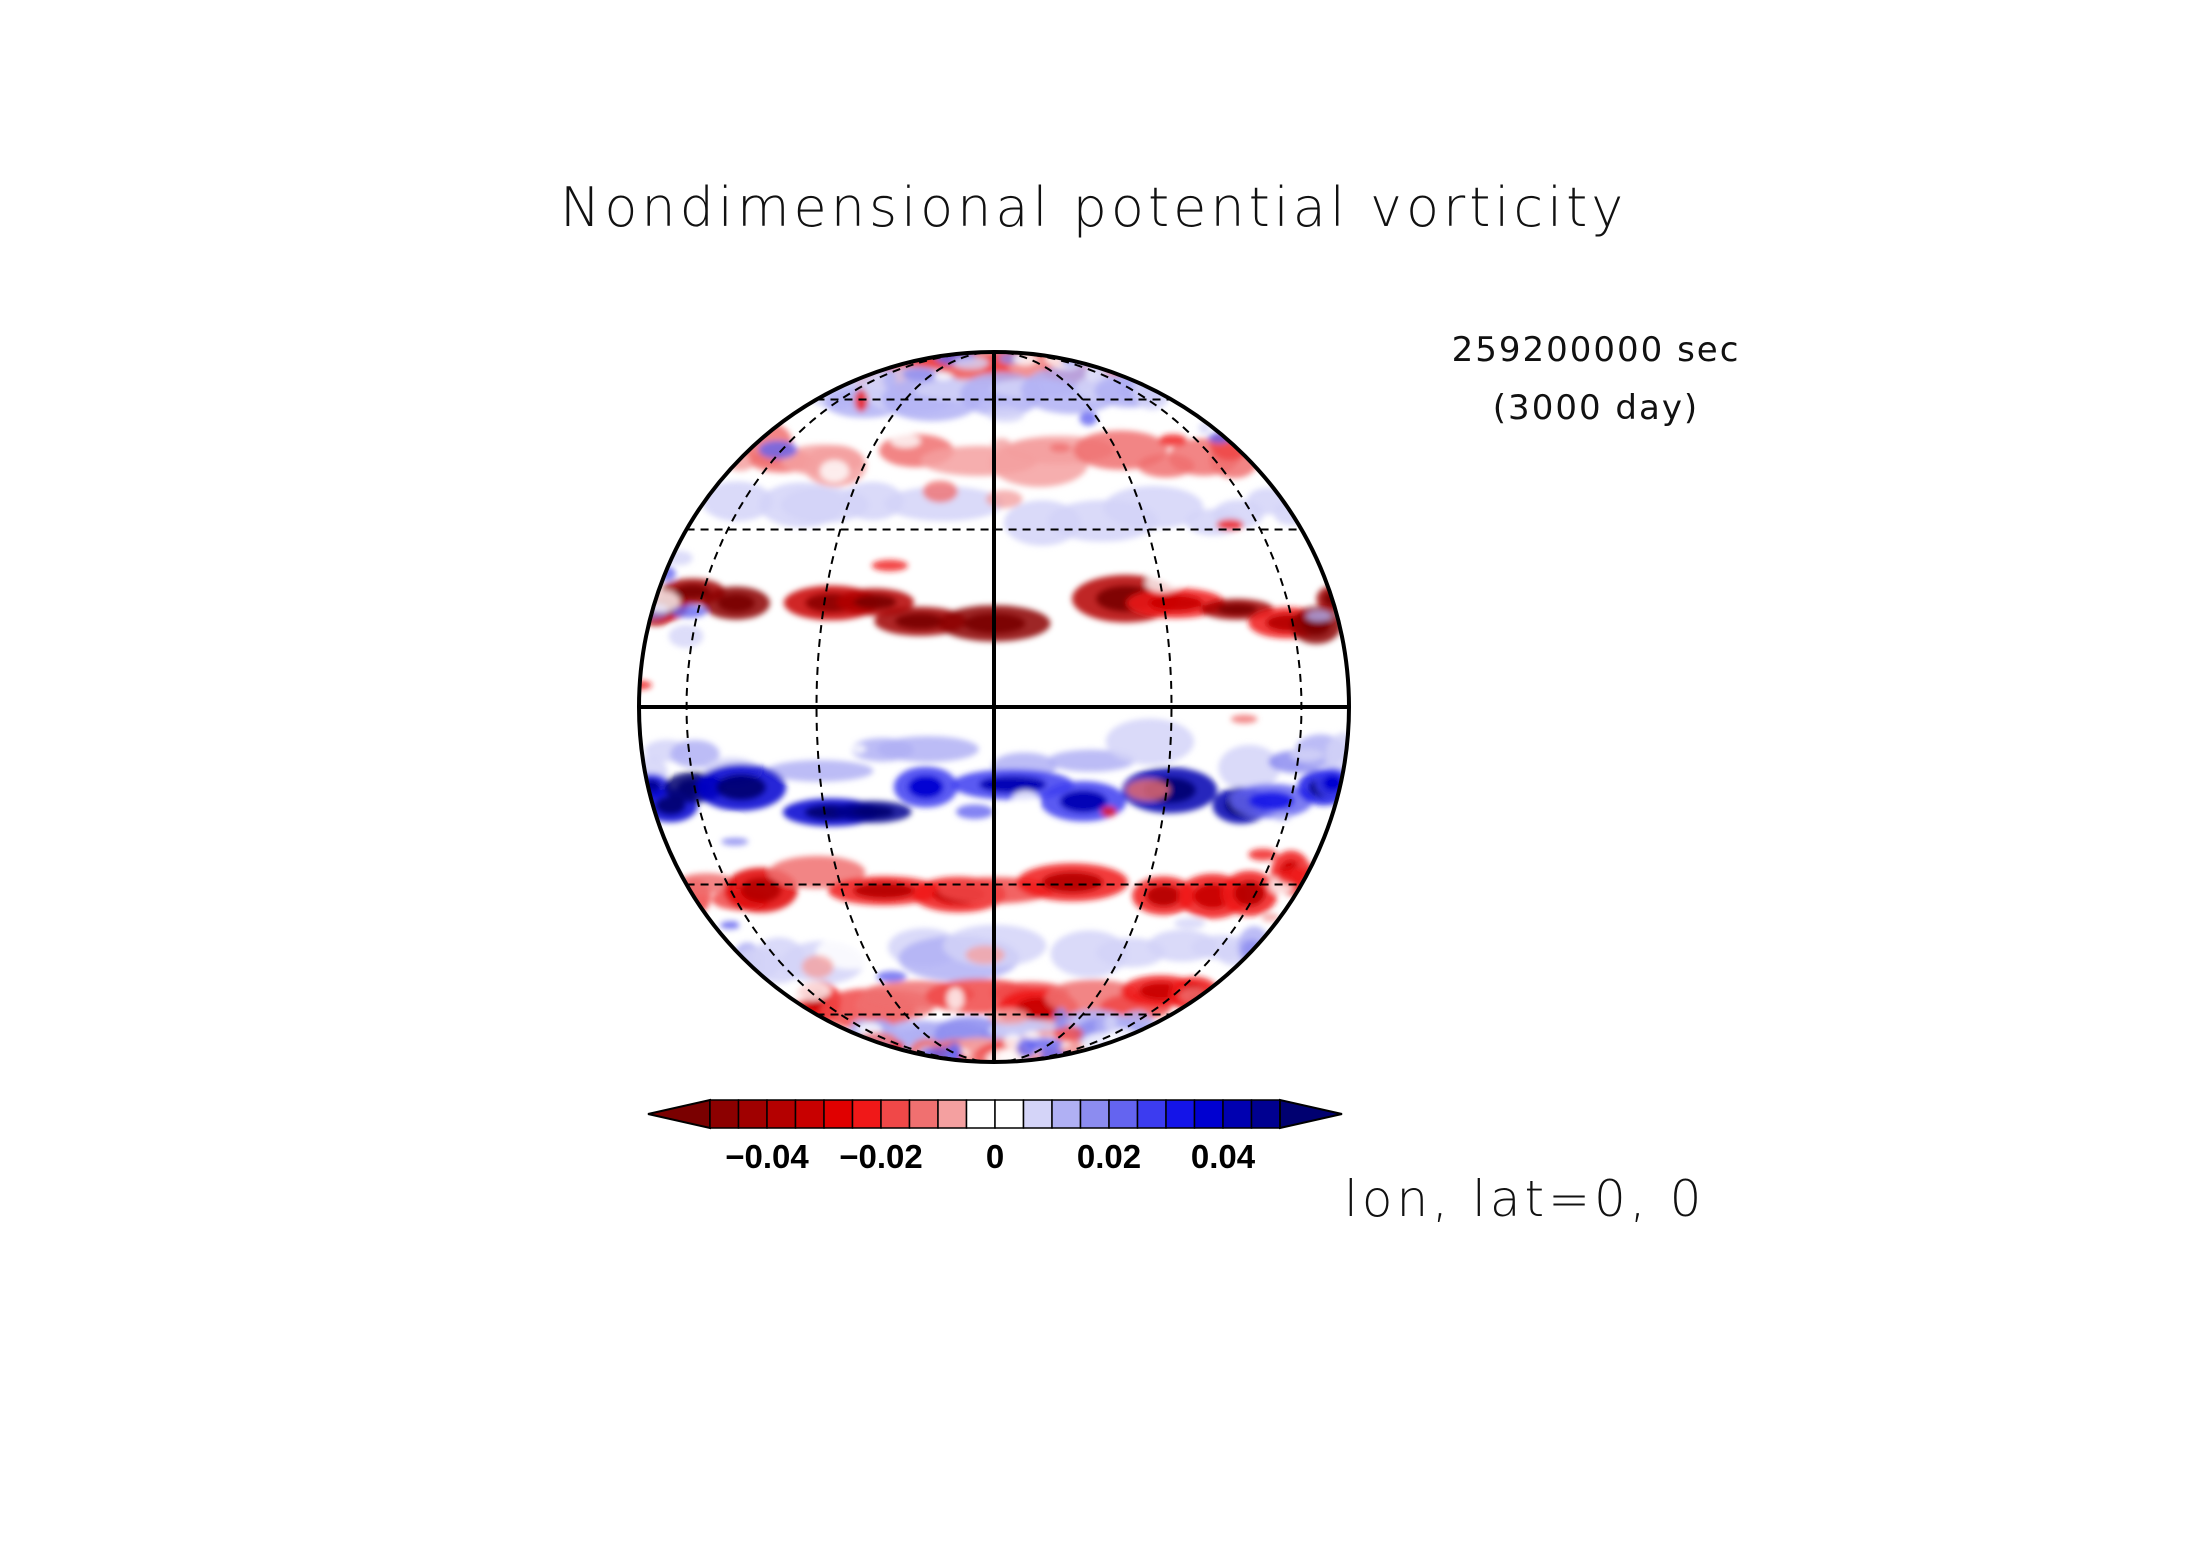  What do you see at coordinates (1596, 350) in the screenshot?
I see `time-seconds-label: 259200000 sec` at bounding box center [1596, 350].